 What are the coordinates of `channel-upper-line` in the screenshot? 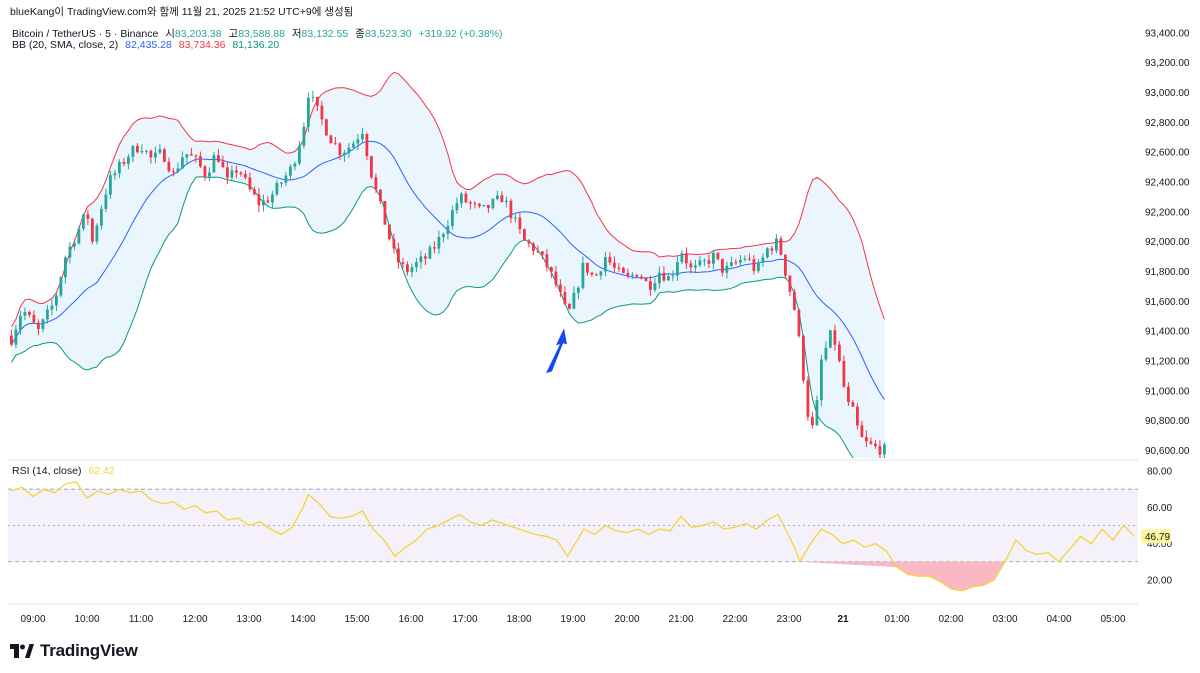 It's located at (1170, 136).